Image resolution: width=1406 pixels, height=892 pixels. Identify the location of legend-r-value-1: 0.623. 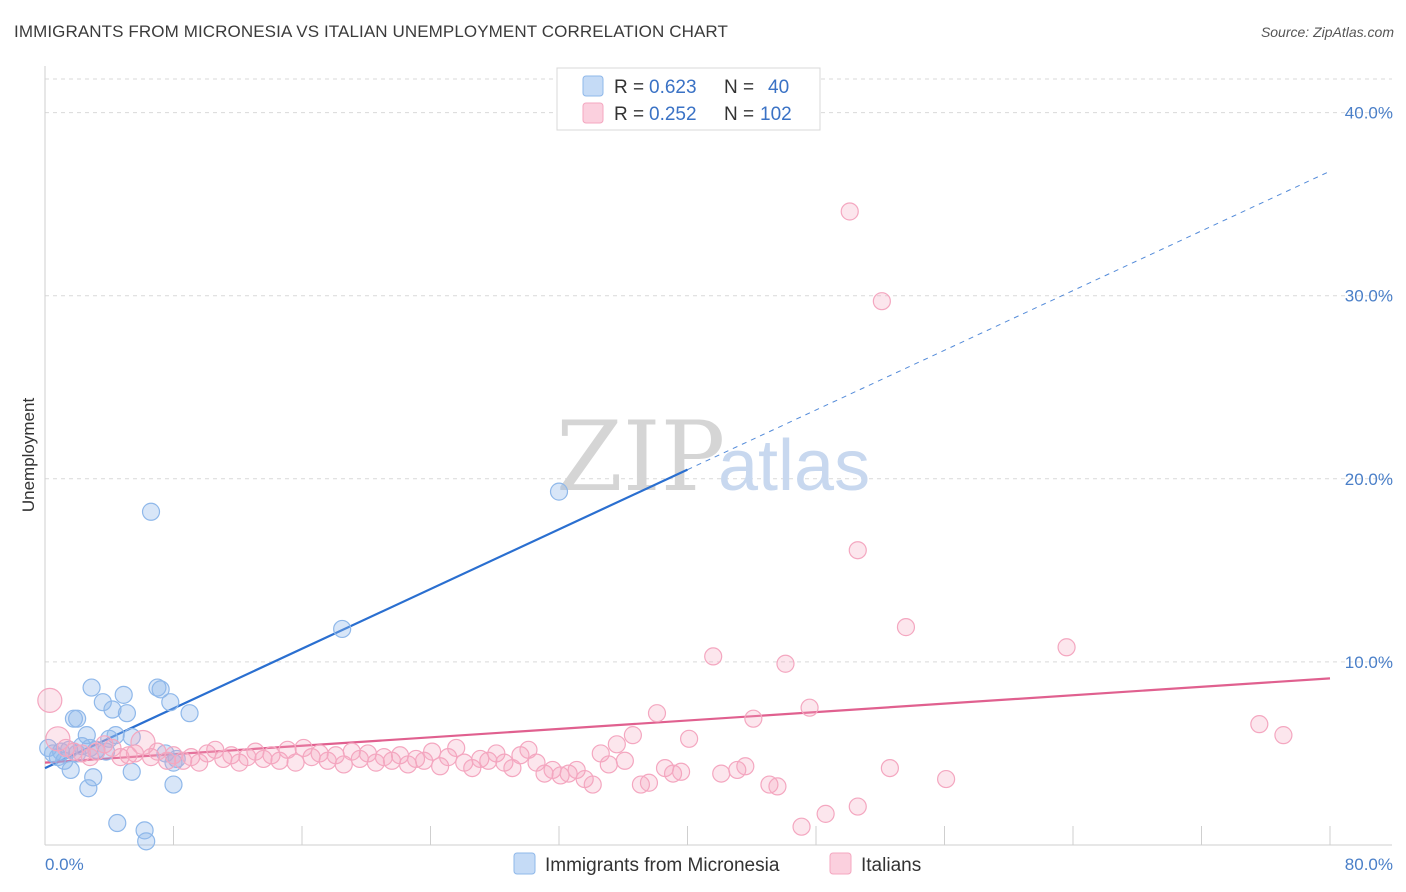
(673, 87).